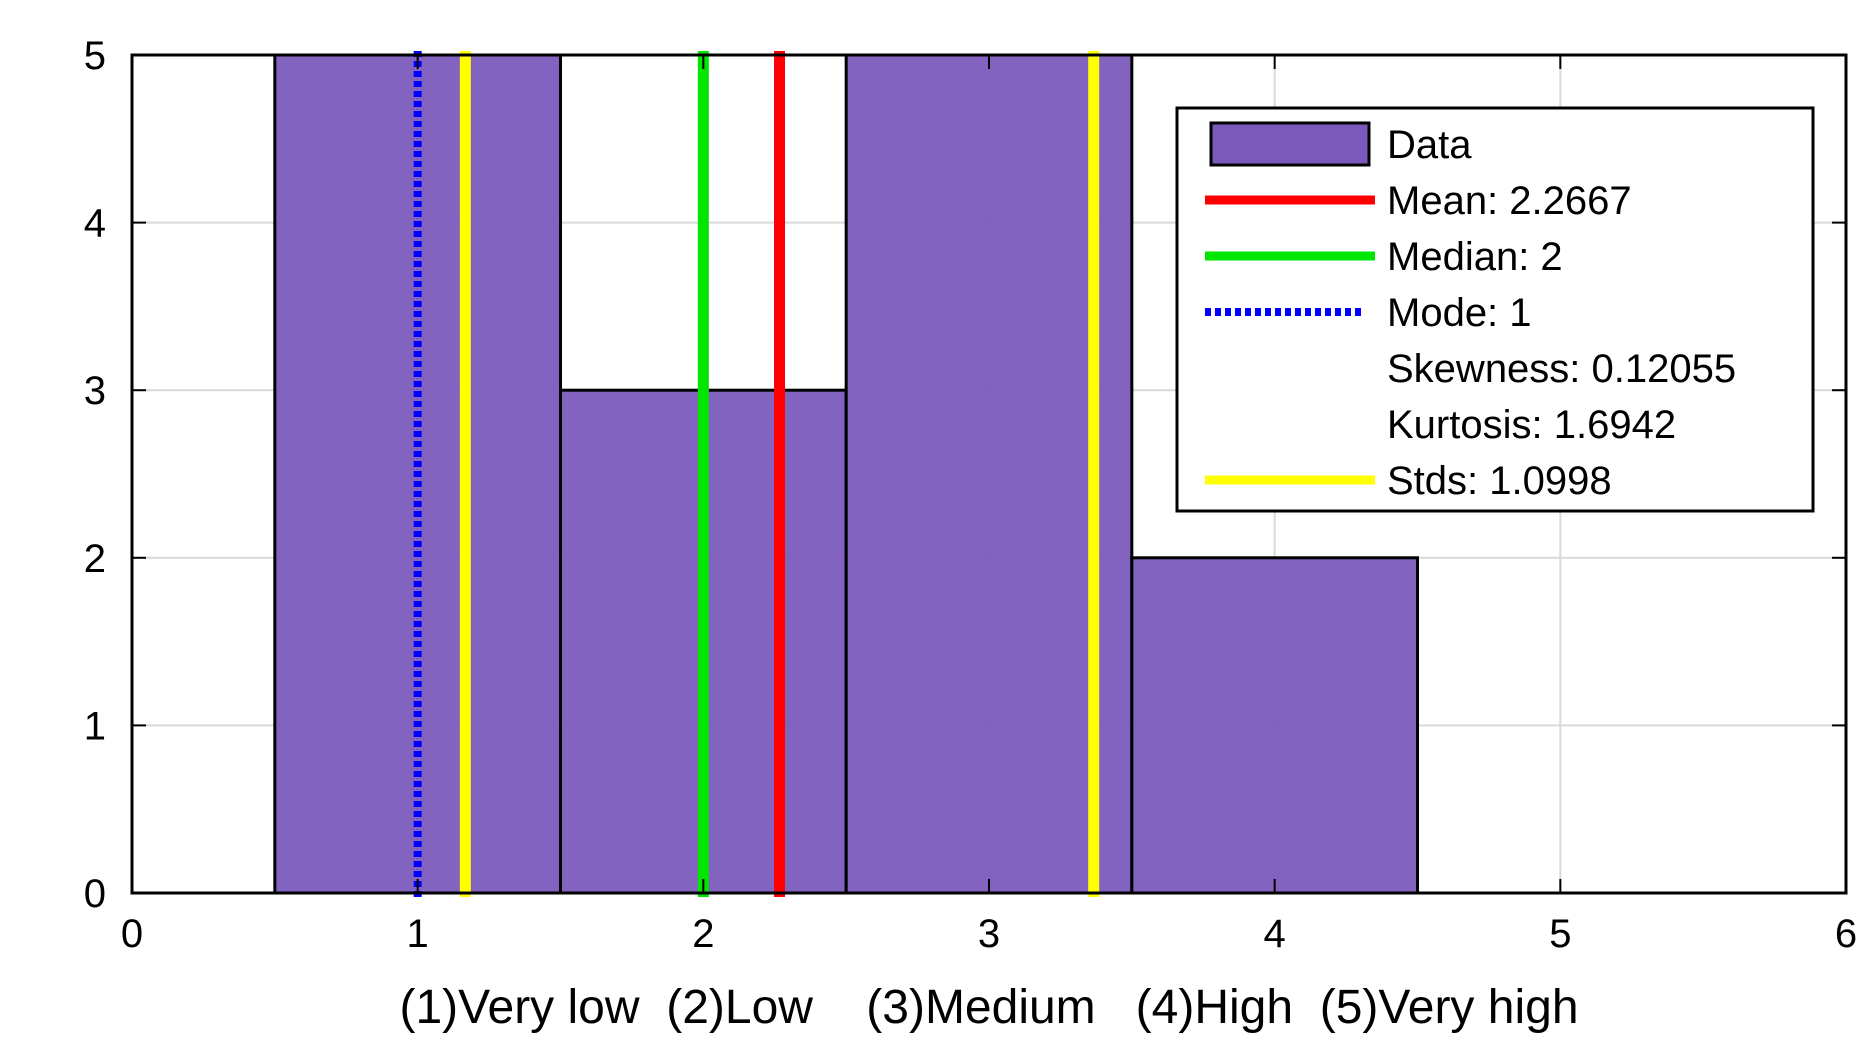  I want to click on legend-label-stds: Stds: 1.0998, so click(1499, 481).